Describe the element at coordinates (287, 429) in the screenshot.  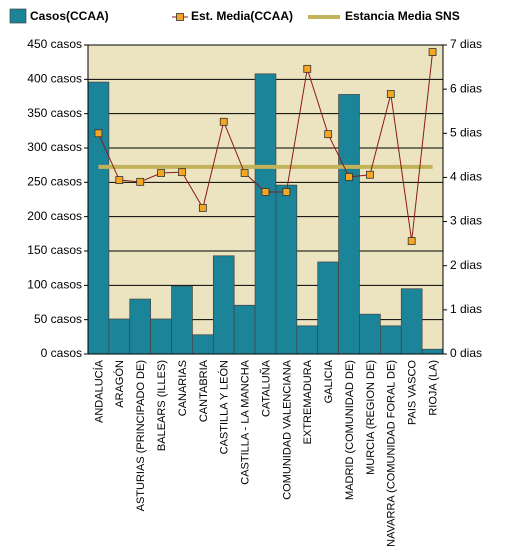
I see `x-tick-label: COMUNIDAD VALENCIANA` at that location.